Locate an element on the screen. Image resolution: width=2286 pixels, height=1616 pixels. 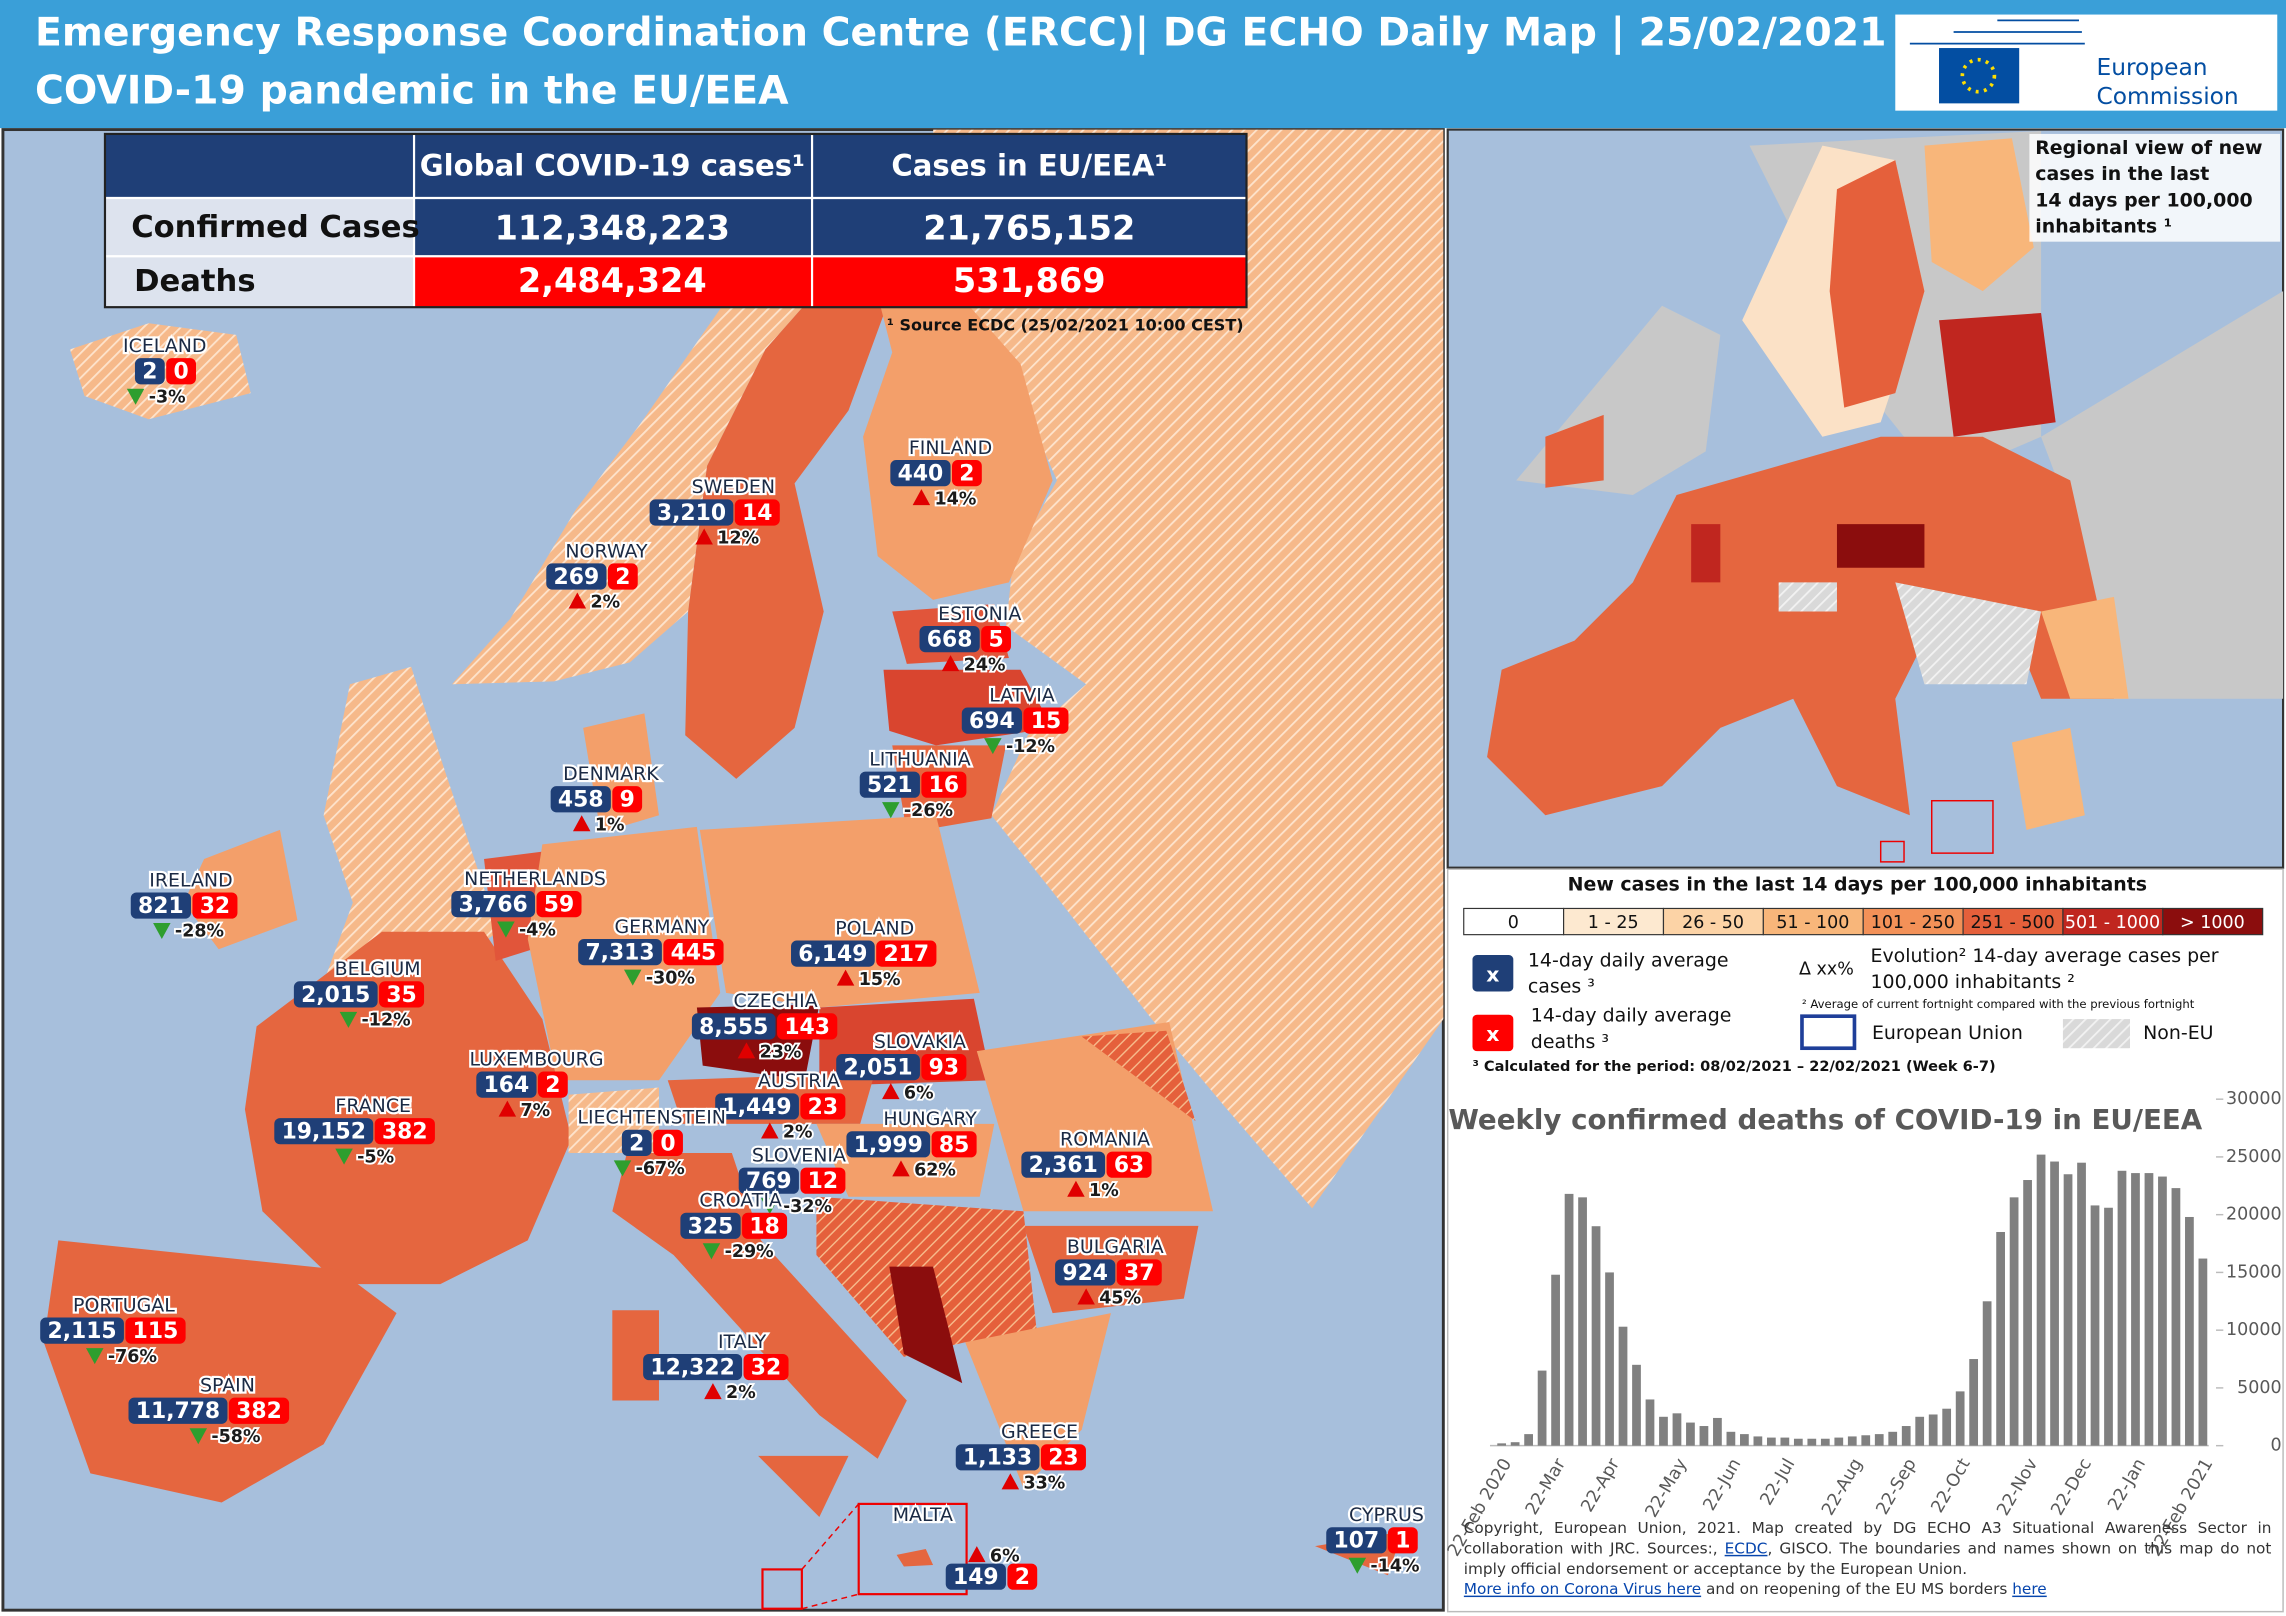
cases-value: 458 is located at coordinates (581, 800).